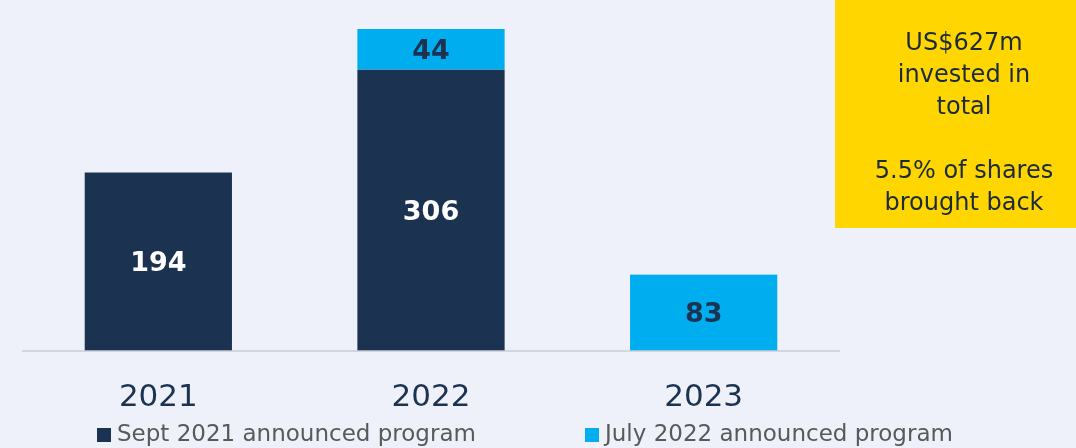  What do you see at coordinates (778, 433) in the screenshot?
I see `legend-label: July 2022 announced program` at bounding box center [778, 433].